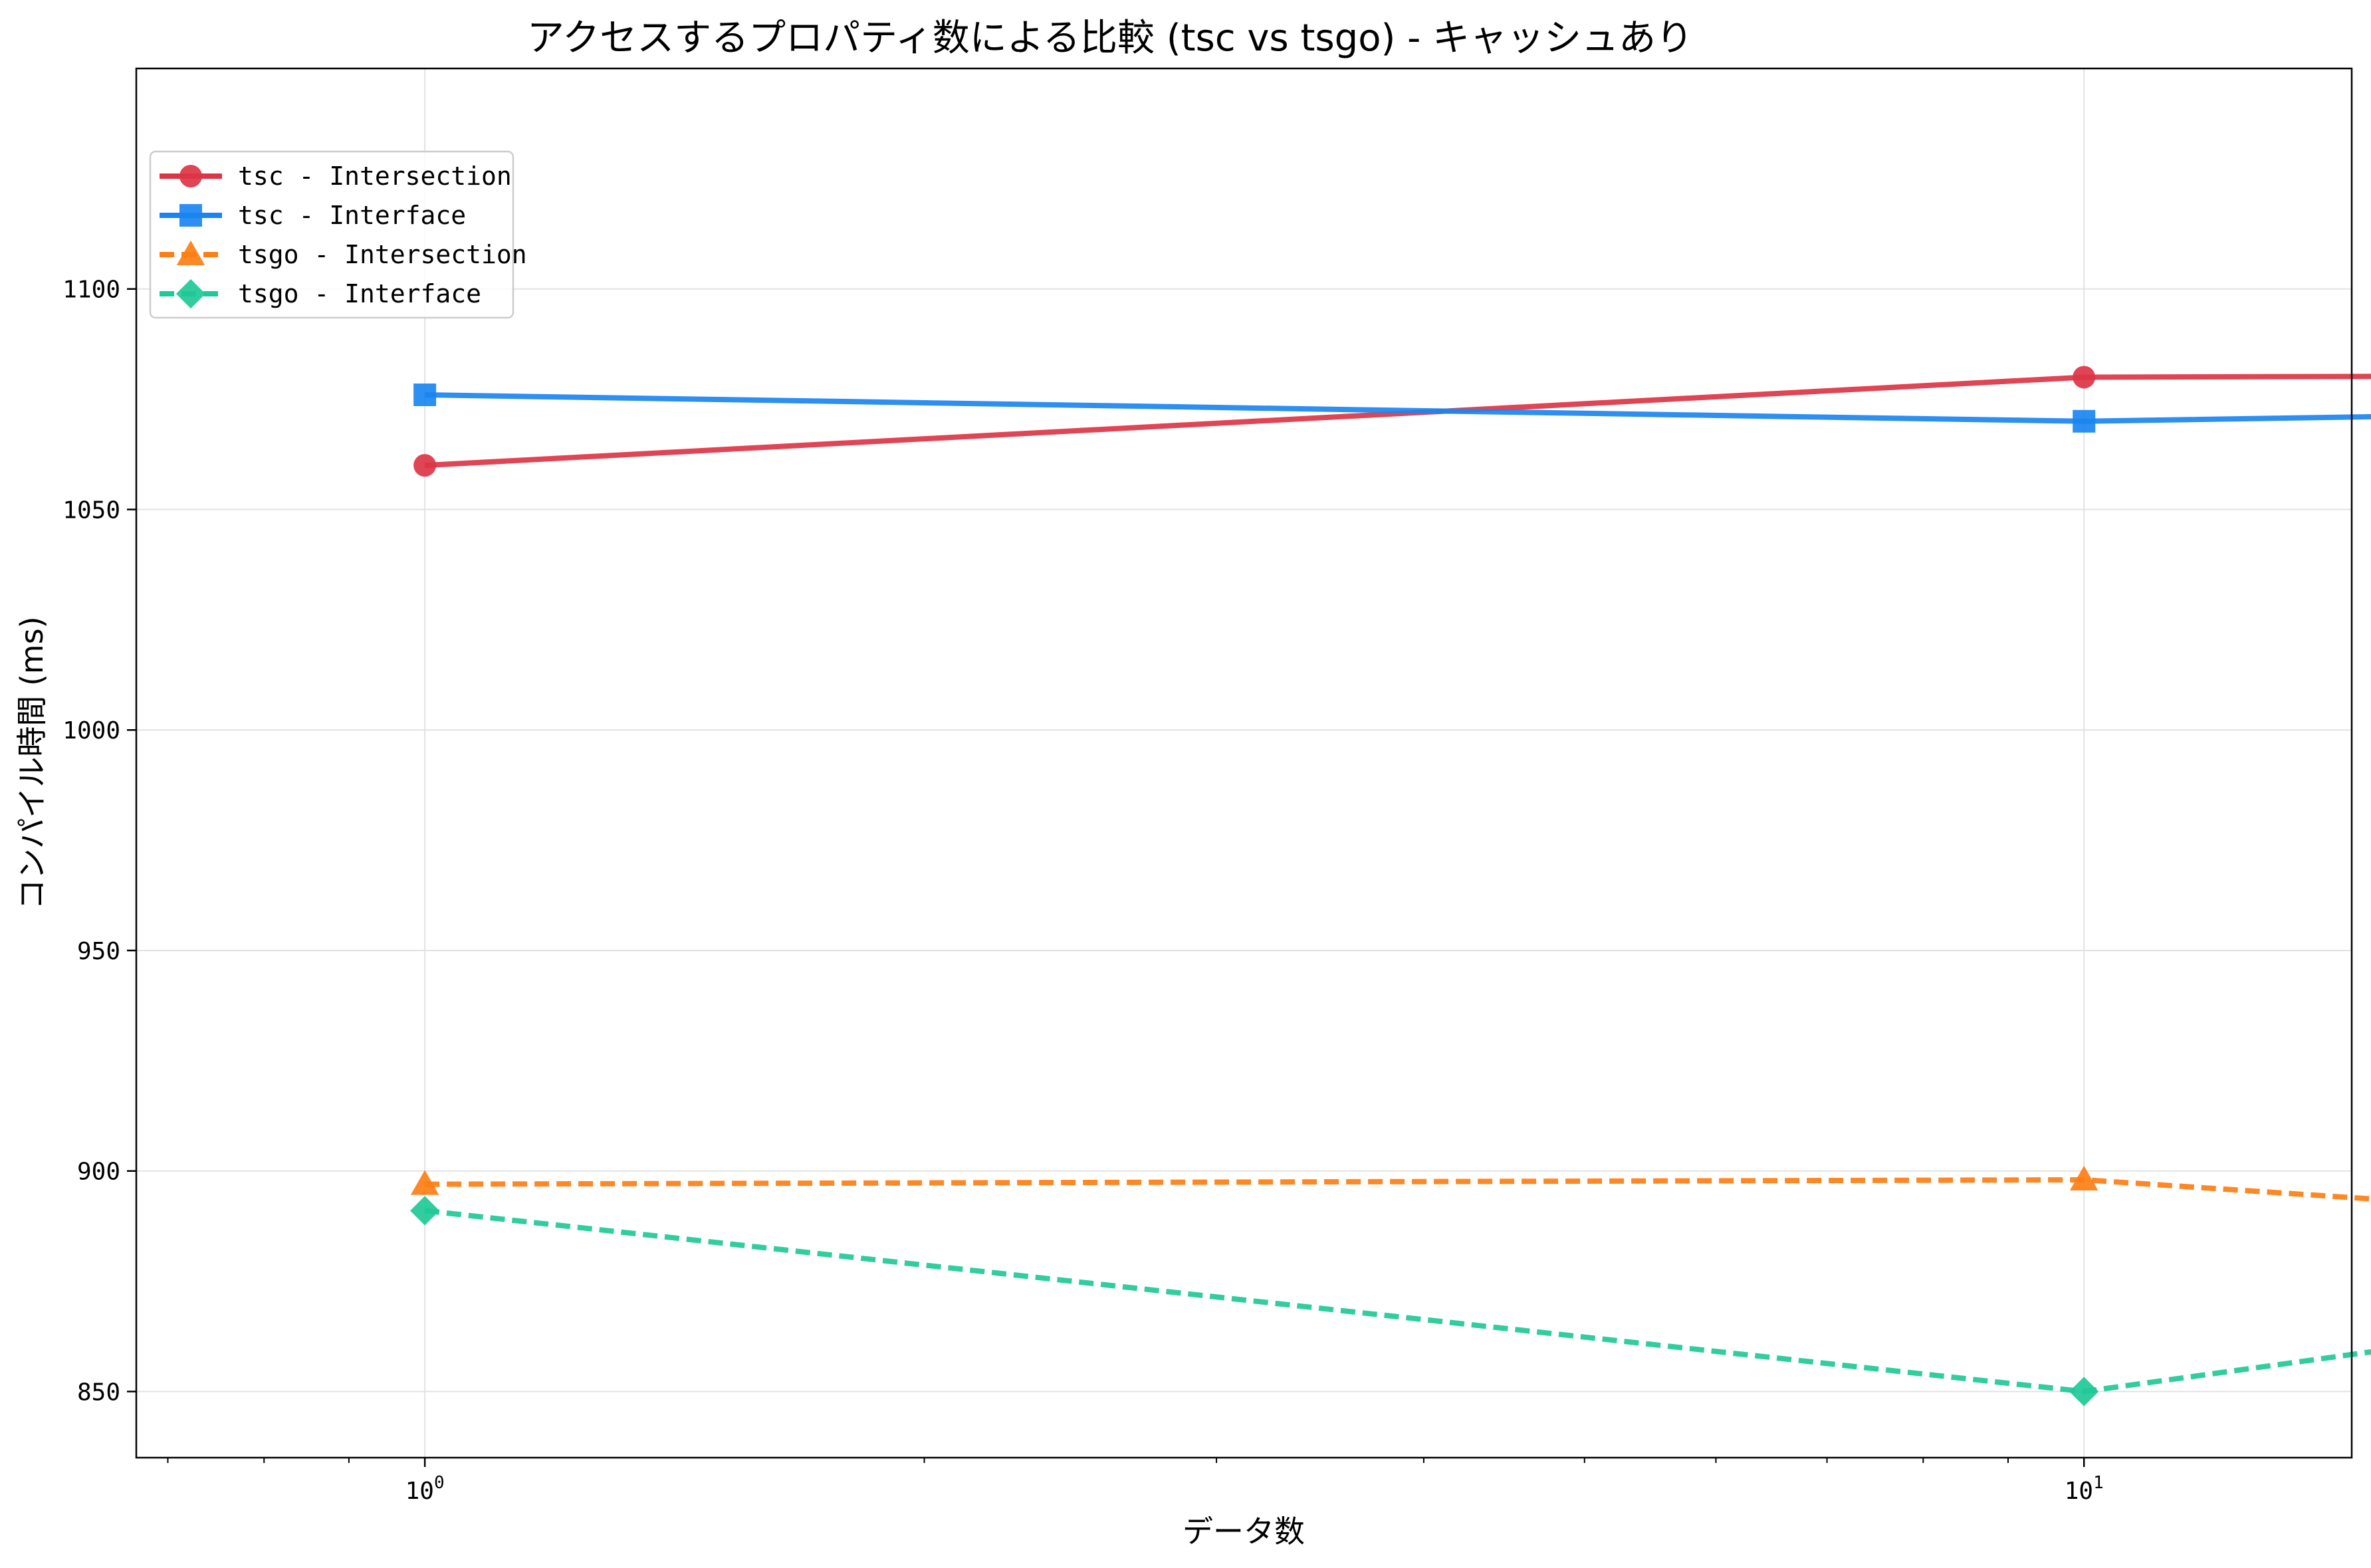  What do you see at coordinates (359, 293) in the screenshot?
I see `legend-label: tsgo - Interface` at bounding box center [359, 293].